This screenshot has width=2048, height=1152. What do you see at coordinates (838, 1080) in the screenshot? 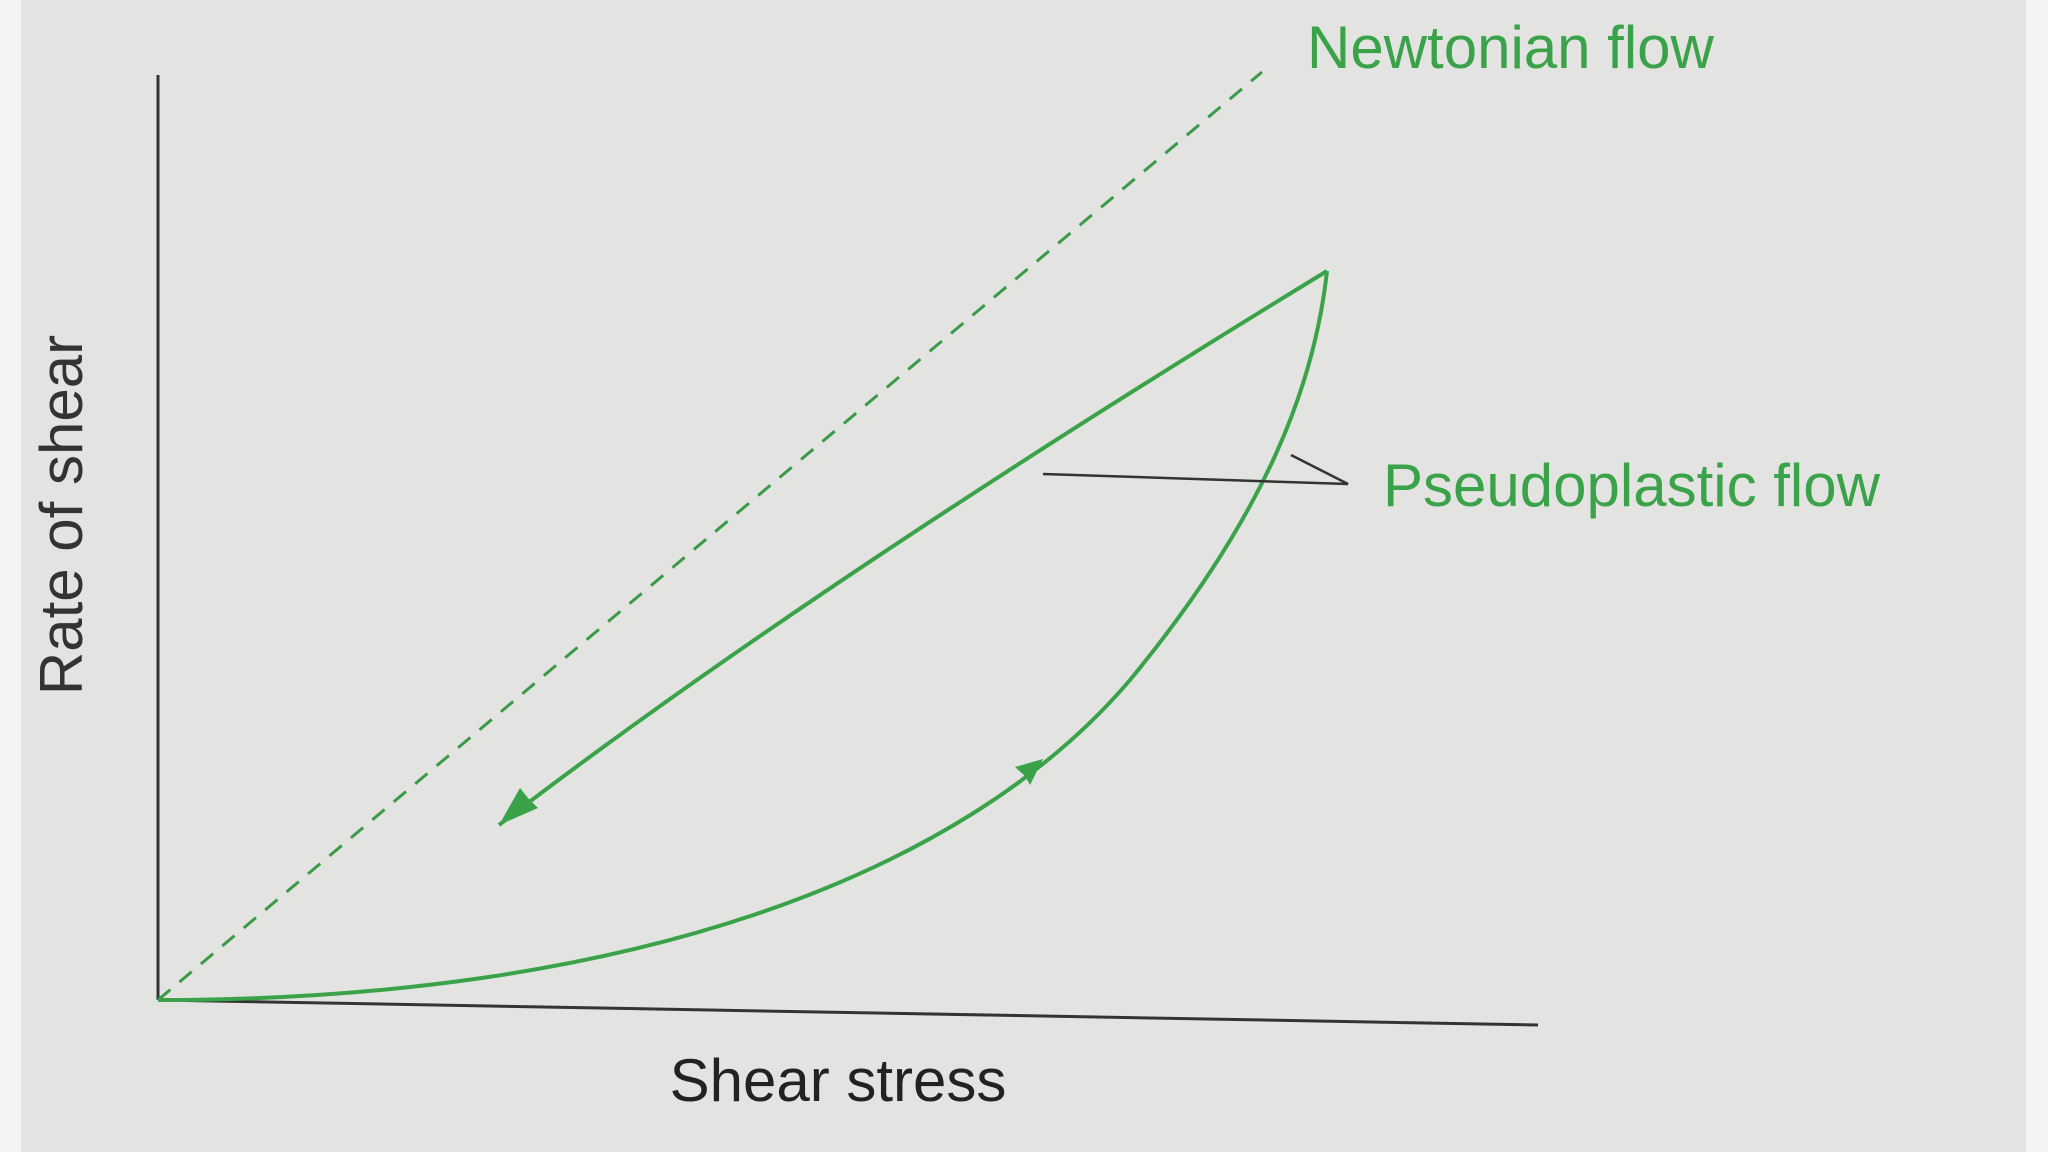
I see `x-axis-label: Shear stress` at bounding box center [838, 1080].